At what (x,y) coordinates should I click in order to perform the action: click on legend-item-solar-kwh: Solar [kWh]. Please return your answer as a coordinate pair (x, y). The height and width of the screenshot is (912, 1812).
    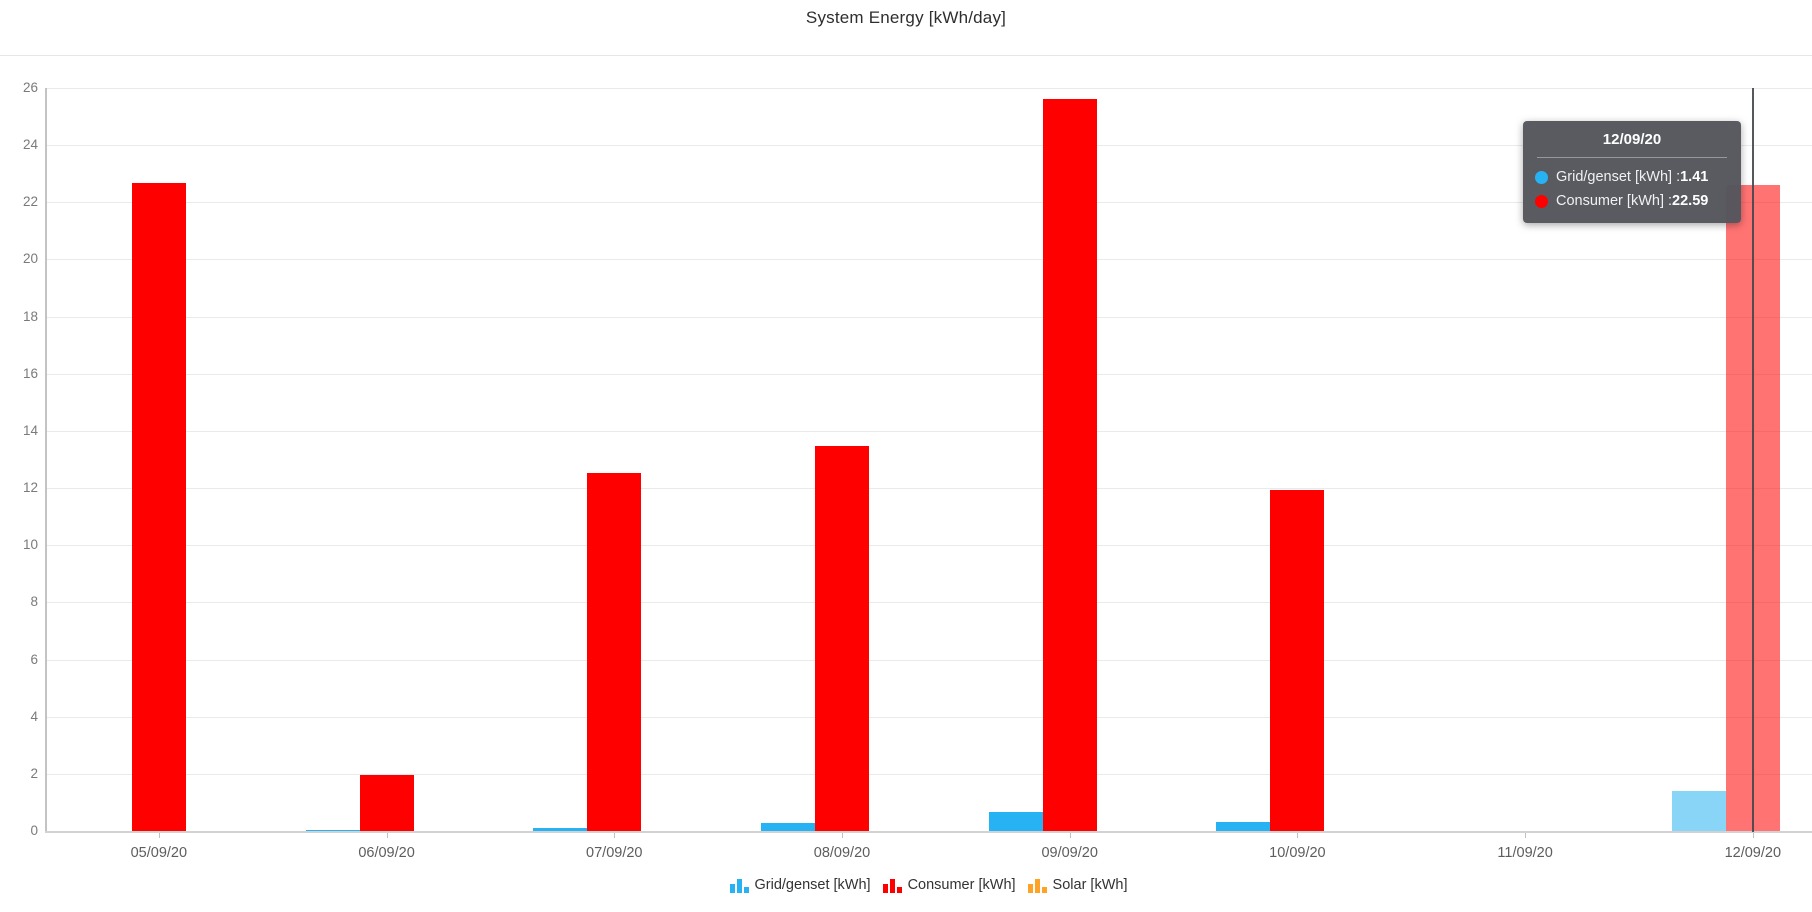
    Looking at the image, I should click on (1077, 885).